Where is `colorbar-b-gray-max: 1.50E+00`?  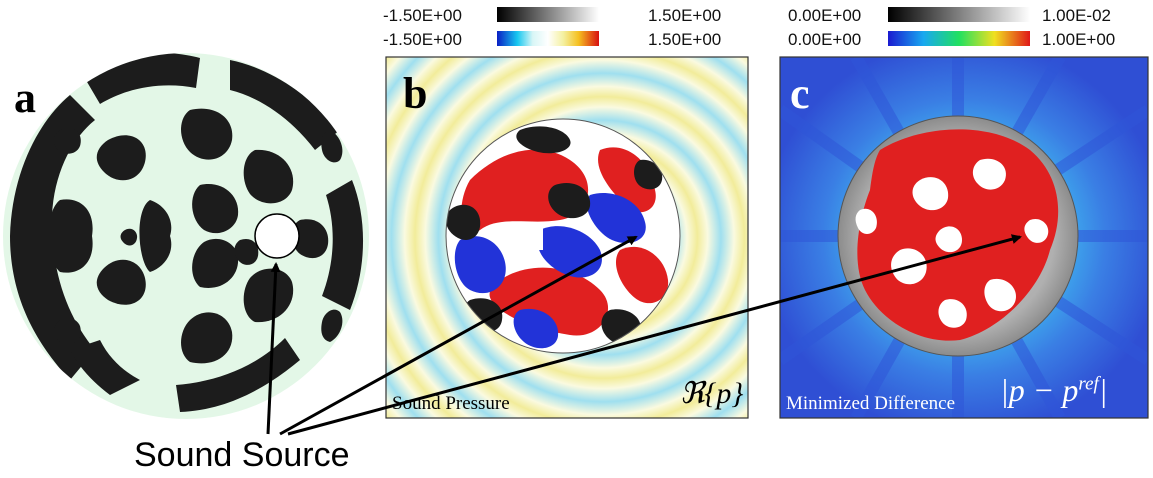 colorbar-b-gray-max: 1.50E+00 is located at coordinates (685, 15).